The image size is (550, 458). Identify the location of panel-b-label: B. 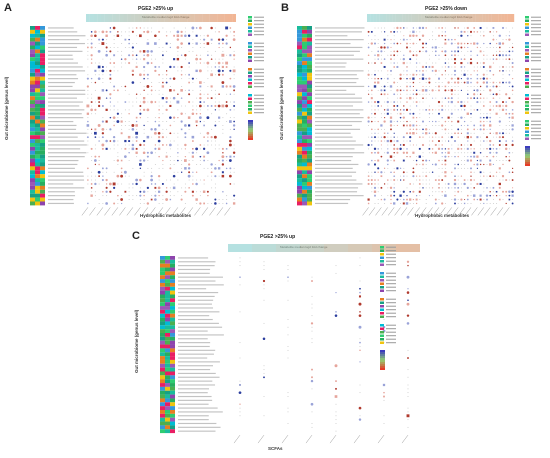
(285, 8).